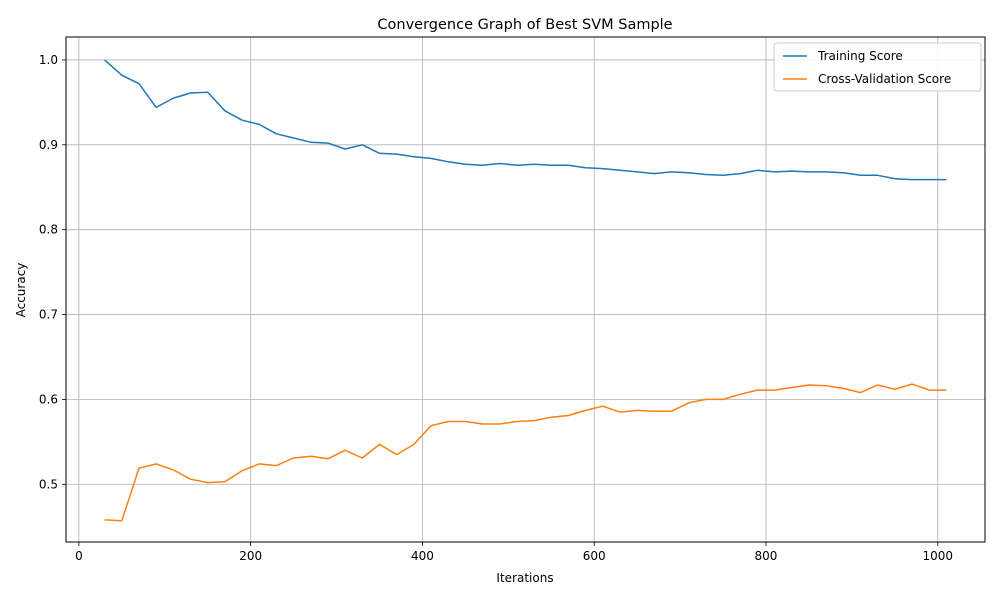 This screenshot has height=600, width=1000. I want to click on x-tick-label: 600, so click(594, 556).